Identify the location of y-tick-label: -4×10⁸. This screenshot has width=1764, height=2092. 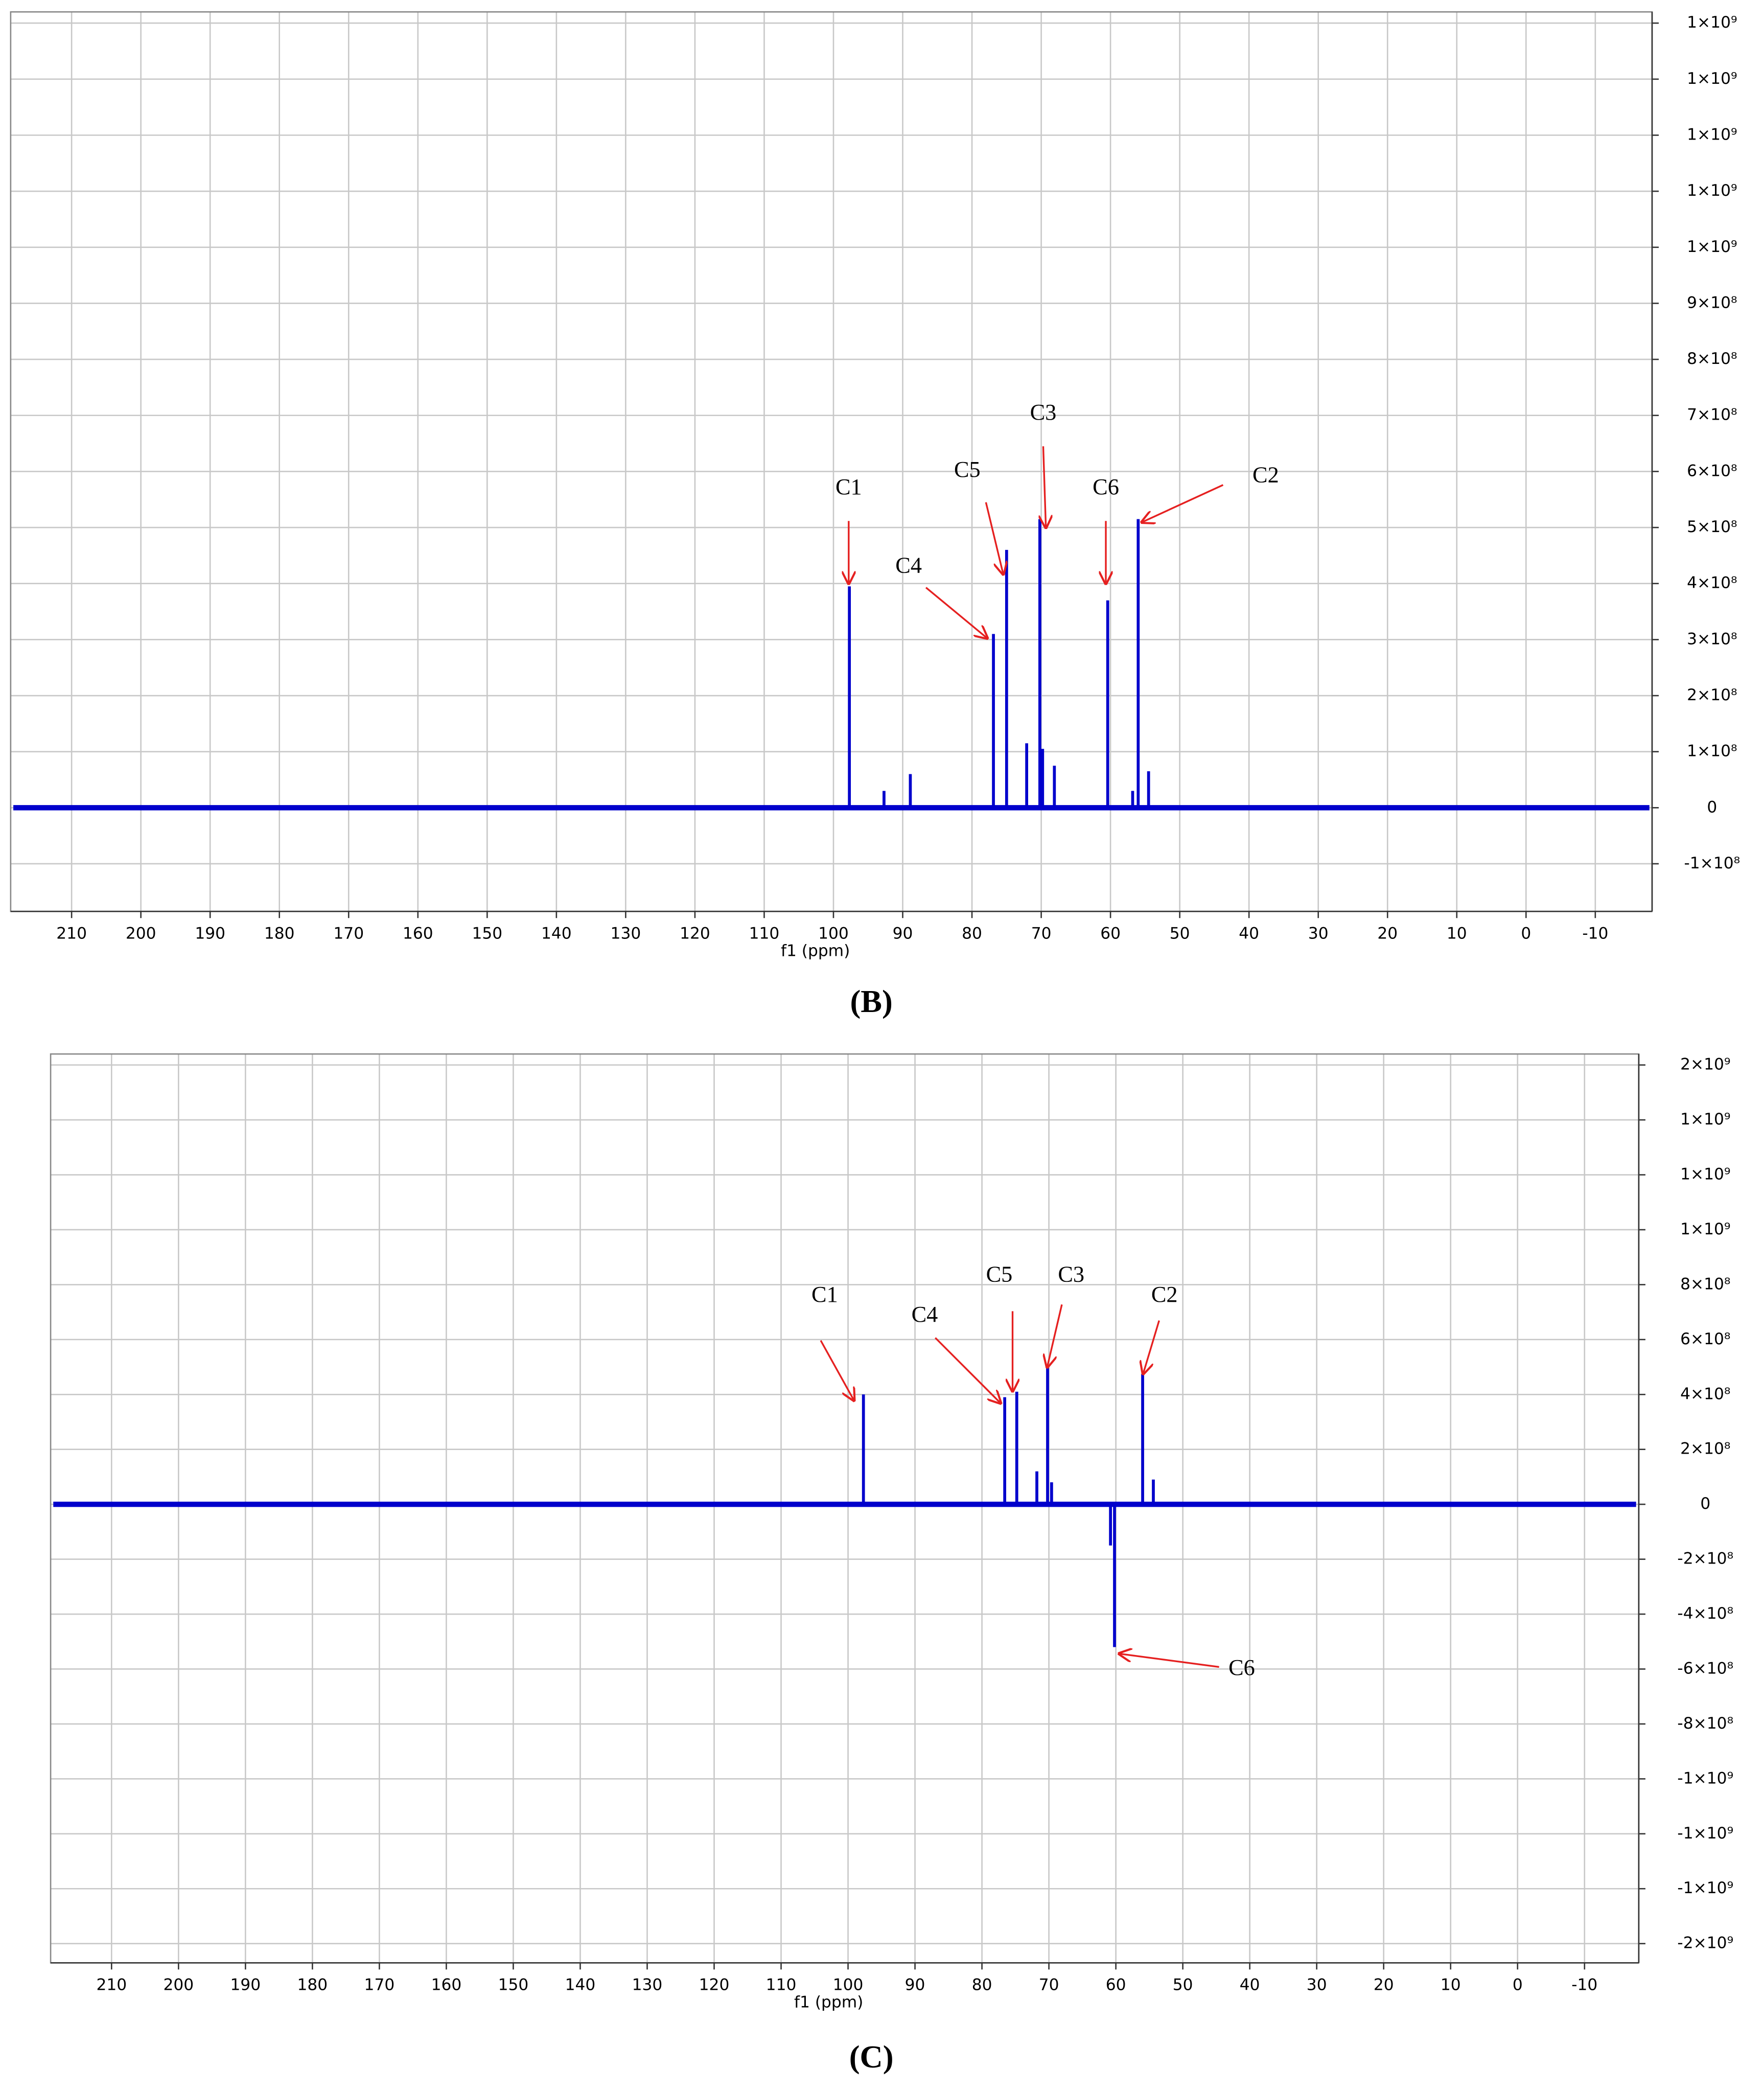
(1705, 1613).